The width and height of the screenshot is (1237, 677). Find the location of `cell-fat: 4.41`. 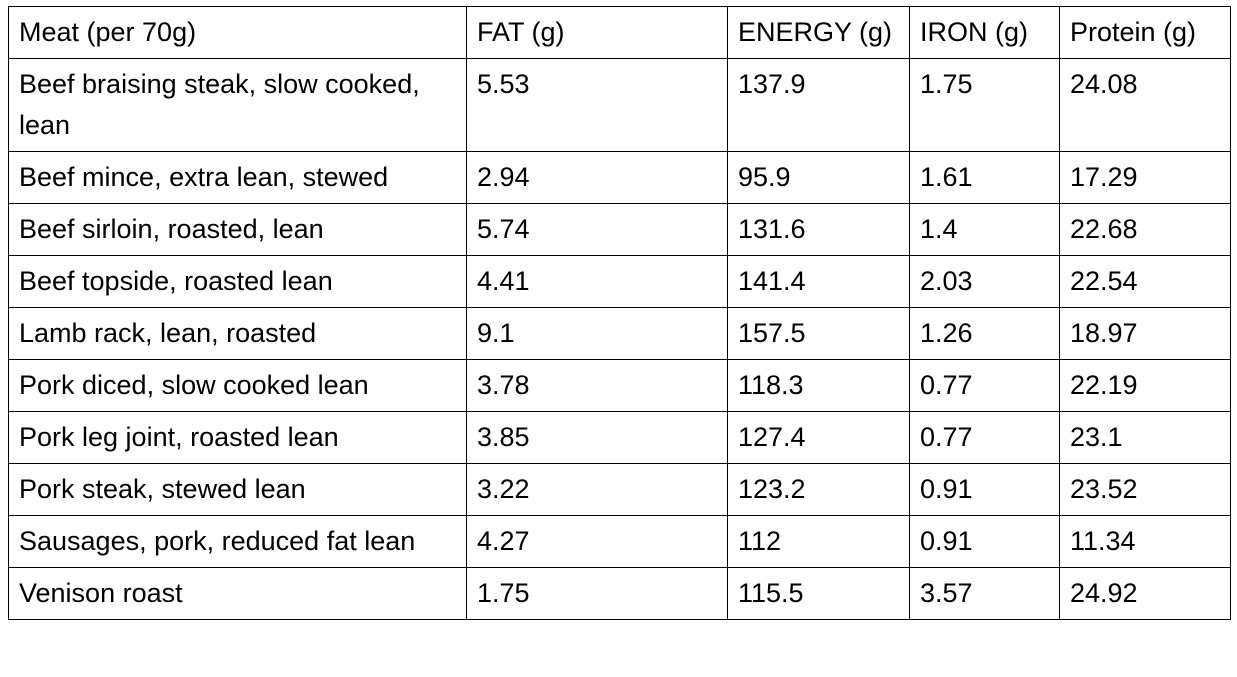

cell-fat: 4.41 is located at coordinates (597, 281).